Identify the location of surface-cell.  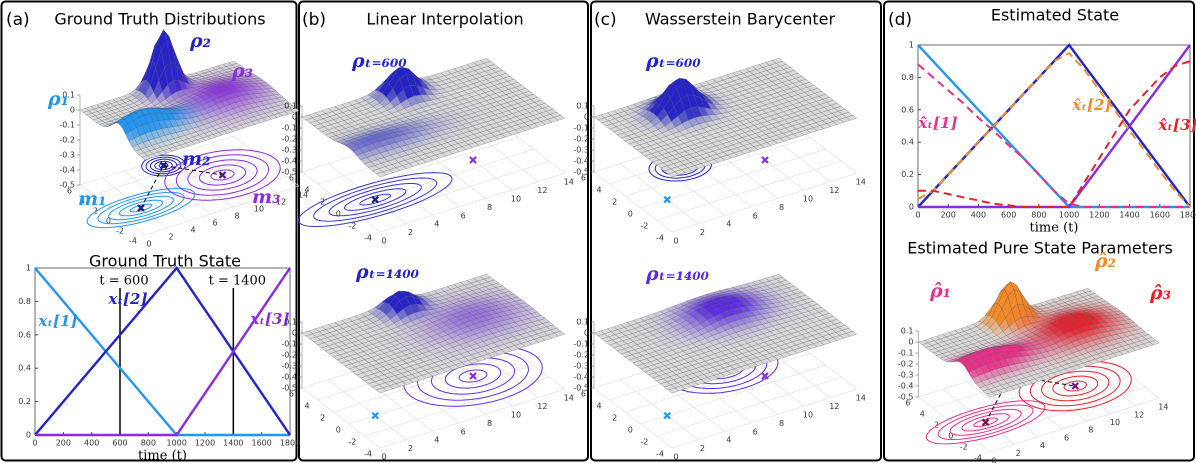
(146, 158).